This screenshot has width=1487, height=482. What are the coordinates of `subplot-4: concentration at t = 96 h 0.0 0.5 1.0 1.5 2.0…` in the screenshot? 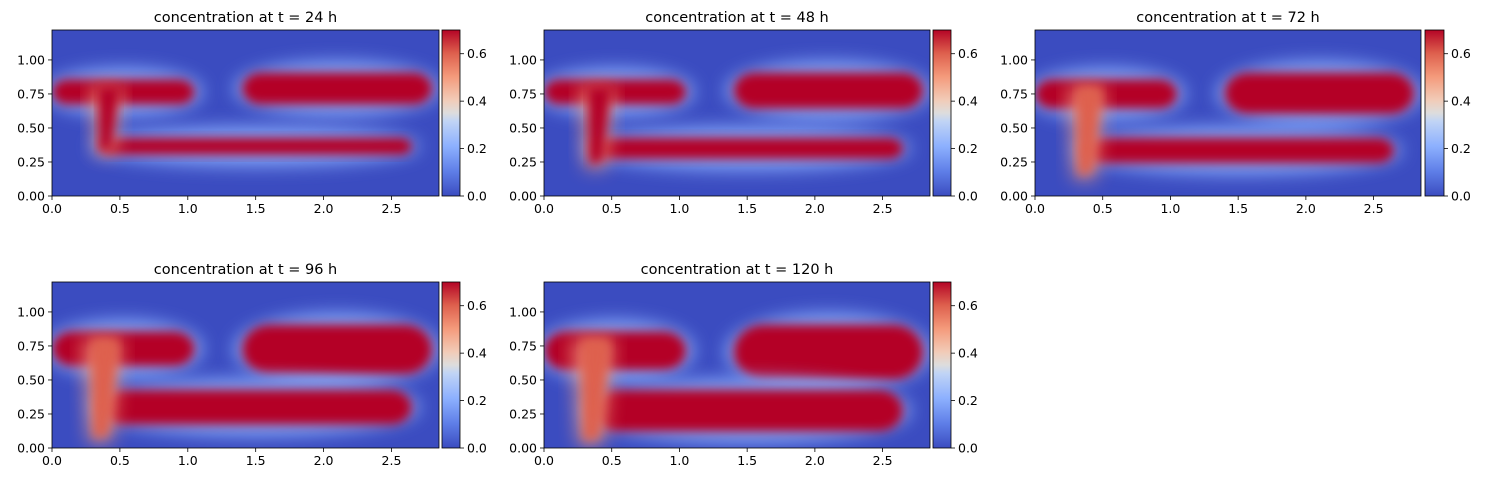 It's located at (252, 365).